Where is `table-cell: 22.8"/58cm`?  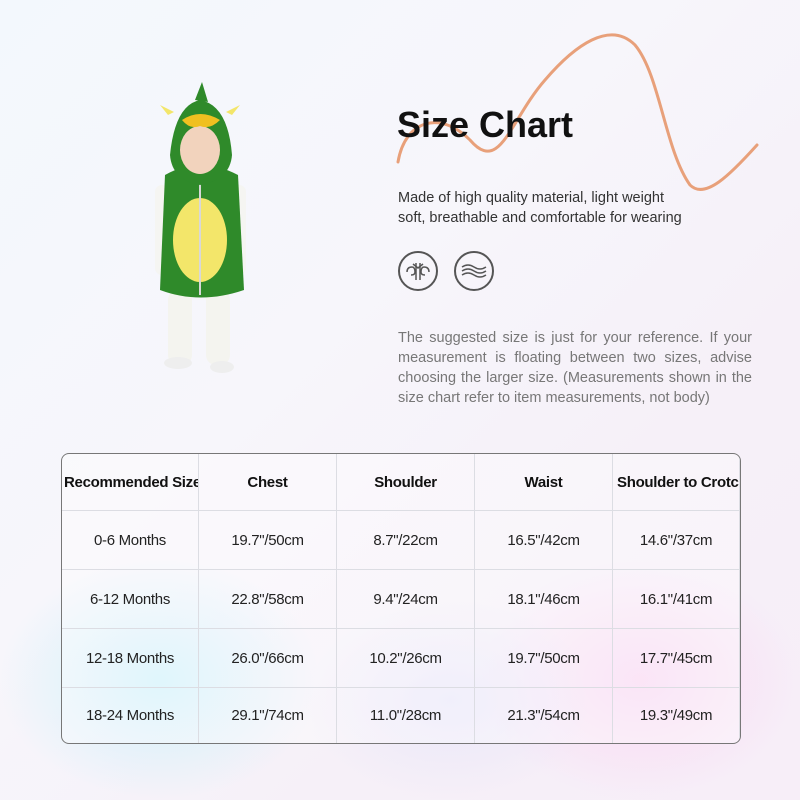 table-cell: 22.8"/58cm is located at coordinates (268, 599).